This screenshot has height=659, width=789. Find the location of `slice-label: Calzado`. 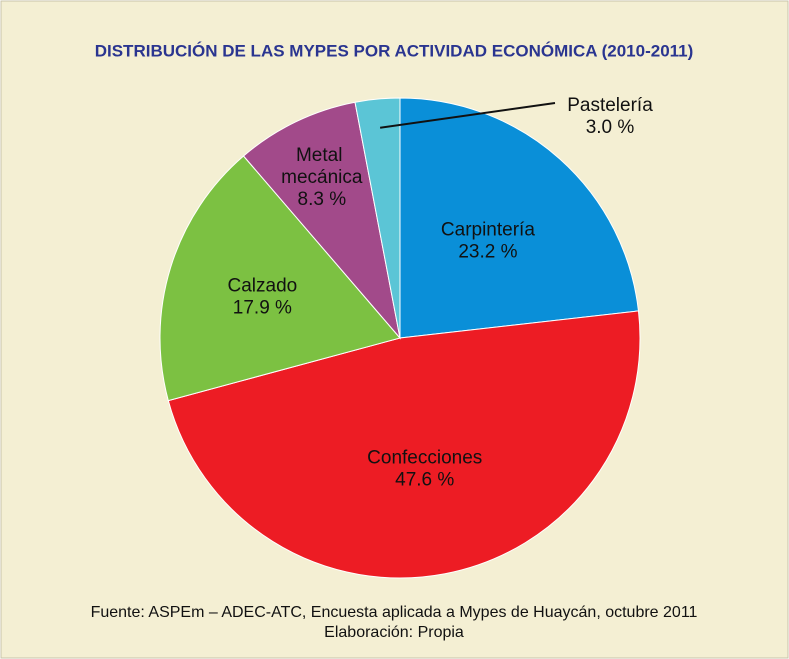

slice-label: Calzado is located at coordinates (263, 286).